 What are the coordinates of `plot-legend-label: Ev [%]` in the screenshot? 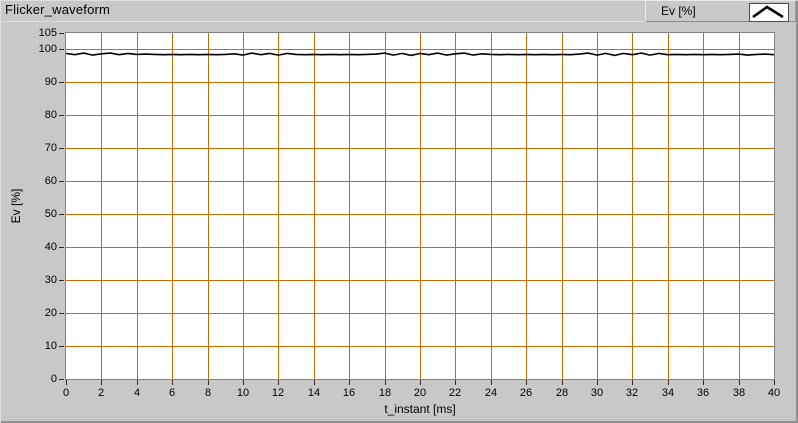 It's located at (678, 11).